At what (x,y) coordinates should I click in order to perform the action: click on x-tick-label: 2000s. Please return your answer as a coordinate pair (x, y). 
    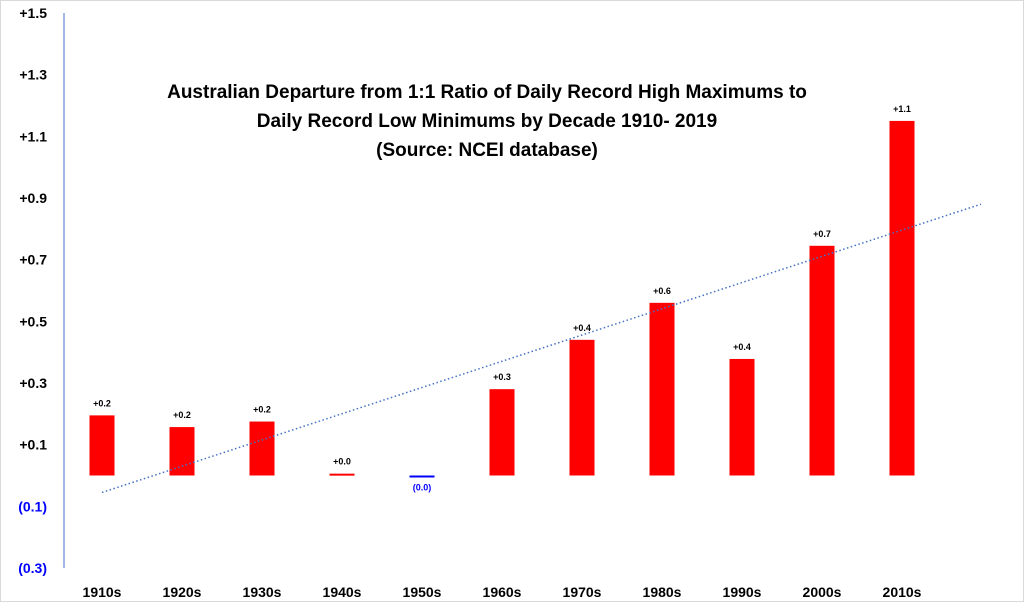
    Looking at the image, I should click on (822, 592).